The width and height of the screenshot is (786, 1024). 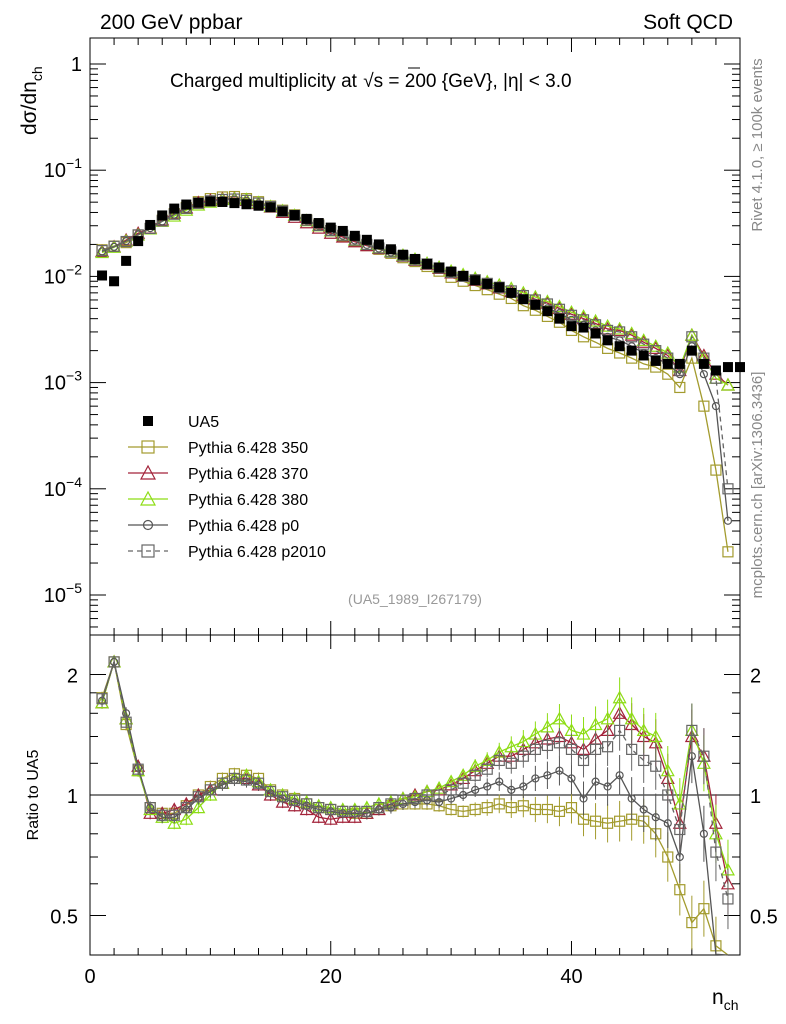 What do you see at coordinates (248, 448) in the screenshot?
I see `legend-label: Pythia 6.428 350` at bounding box center [248, 448].